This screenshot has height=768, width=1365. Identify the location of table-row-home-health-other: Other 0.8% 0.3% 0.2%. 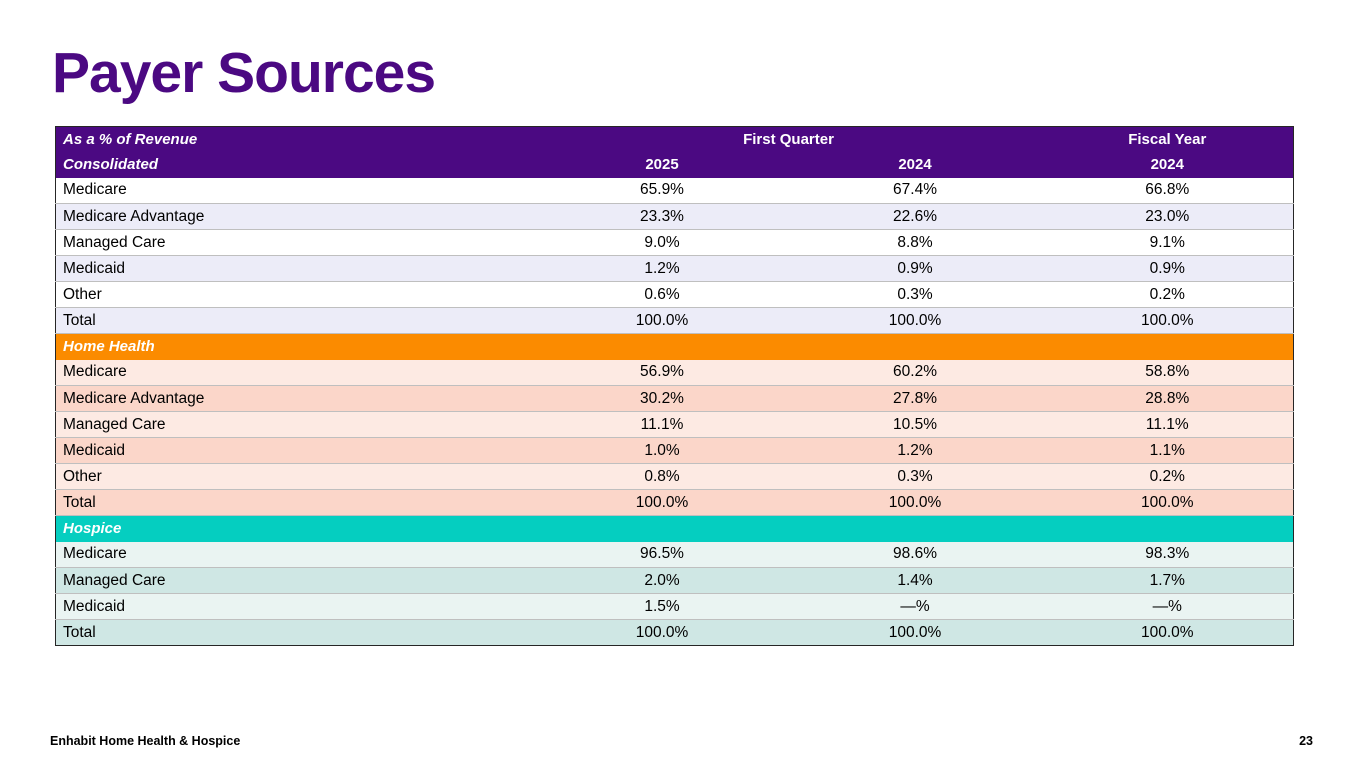
(674, 476).